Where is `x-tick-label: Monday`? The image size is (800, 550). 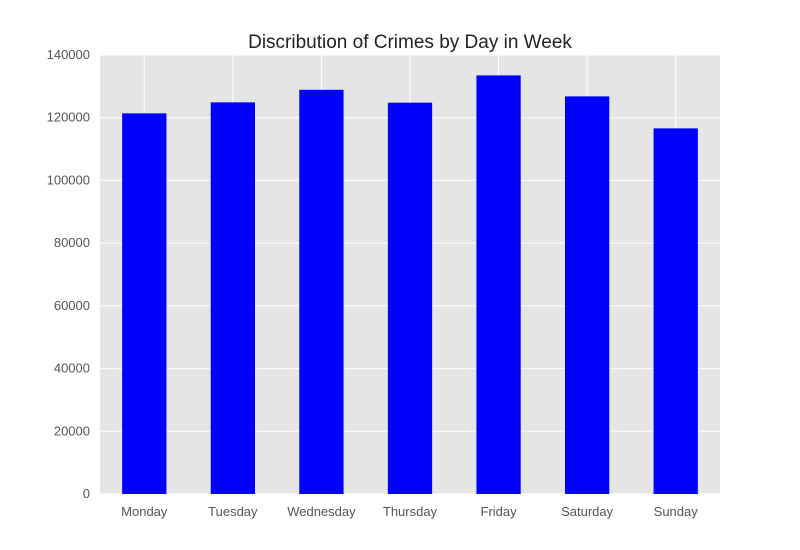
x-tick-label: Monday is located at coordinates (144, 511).